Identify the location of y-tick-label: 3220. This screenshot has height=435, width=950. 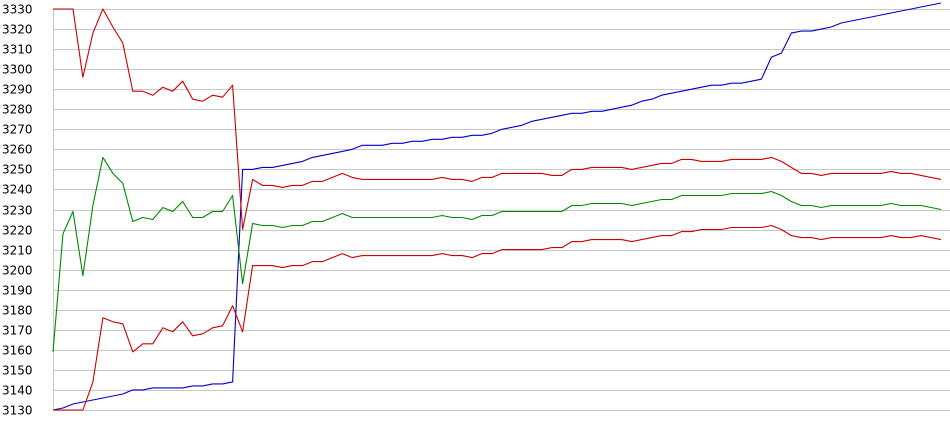
(17, 231).